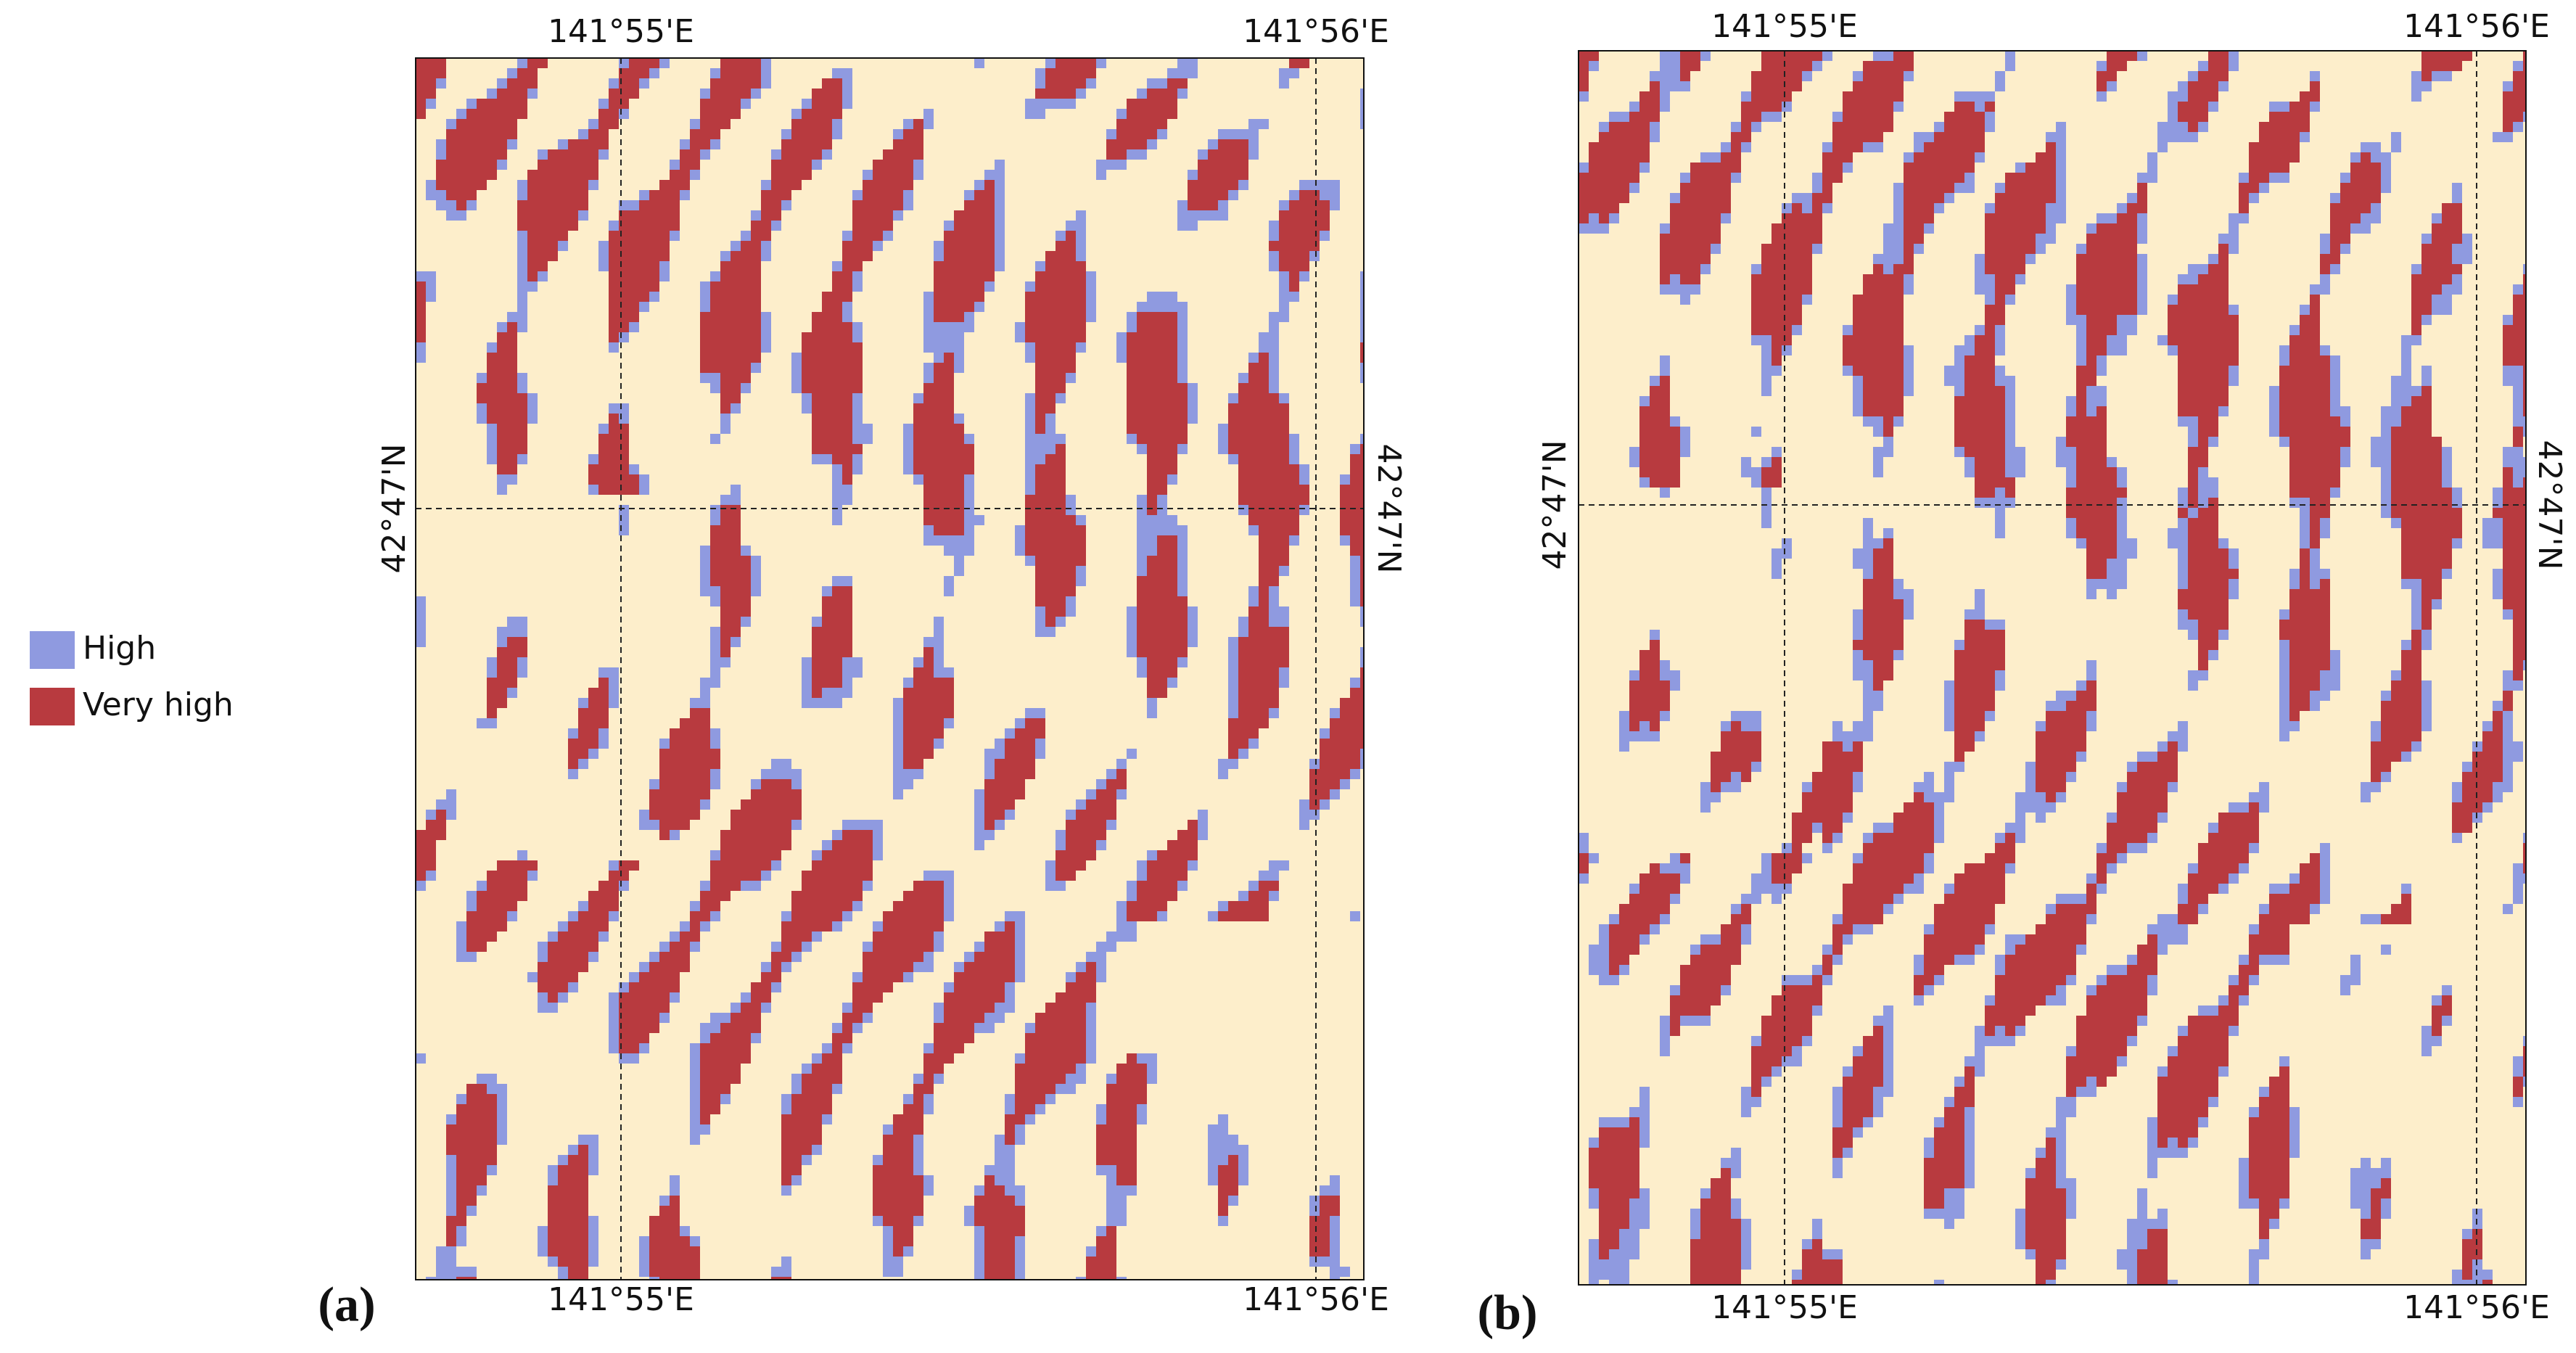  Describe the element at coordinates (346, 1304) in the screenshot. I see `panel-label: (a)` at that location.